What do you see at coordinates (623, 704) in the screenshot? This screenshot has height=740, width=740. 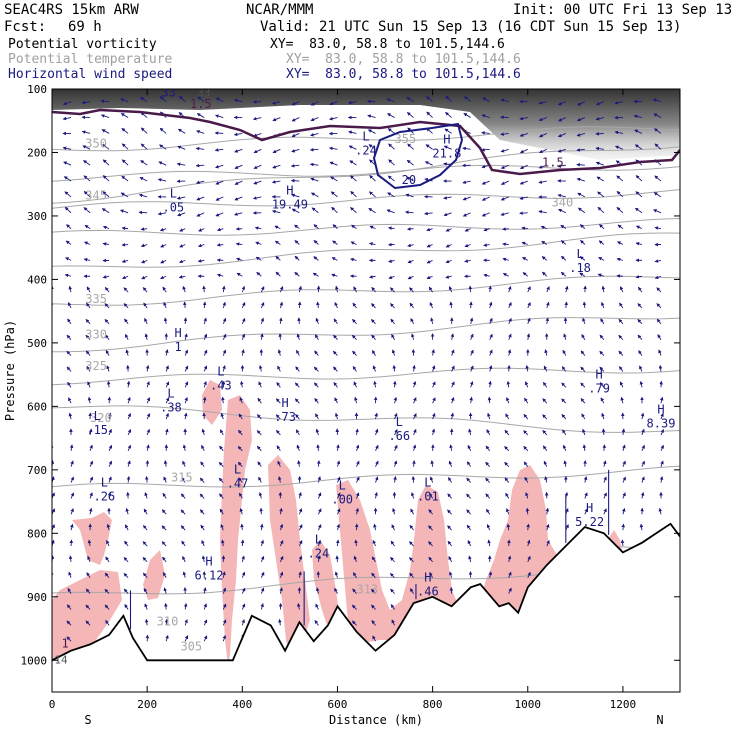 I see `x-tick-label: 1200` at bounding box center [623, 704].